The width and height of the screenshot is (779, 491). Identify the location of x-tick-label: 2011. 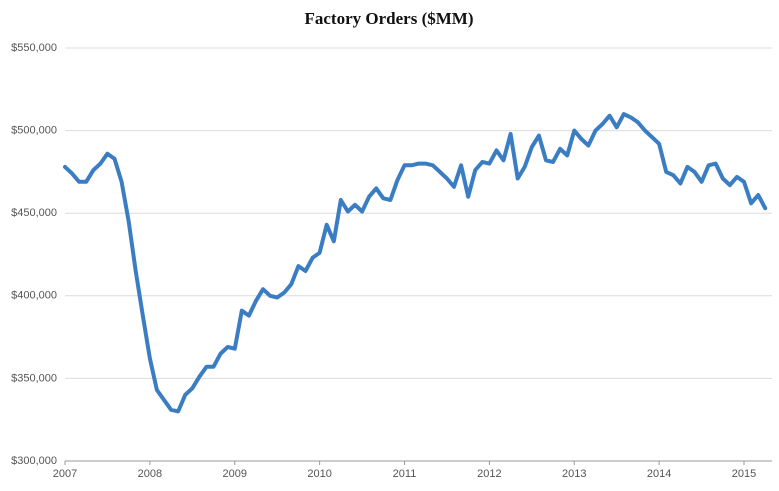
(405, 474).